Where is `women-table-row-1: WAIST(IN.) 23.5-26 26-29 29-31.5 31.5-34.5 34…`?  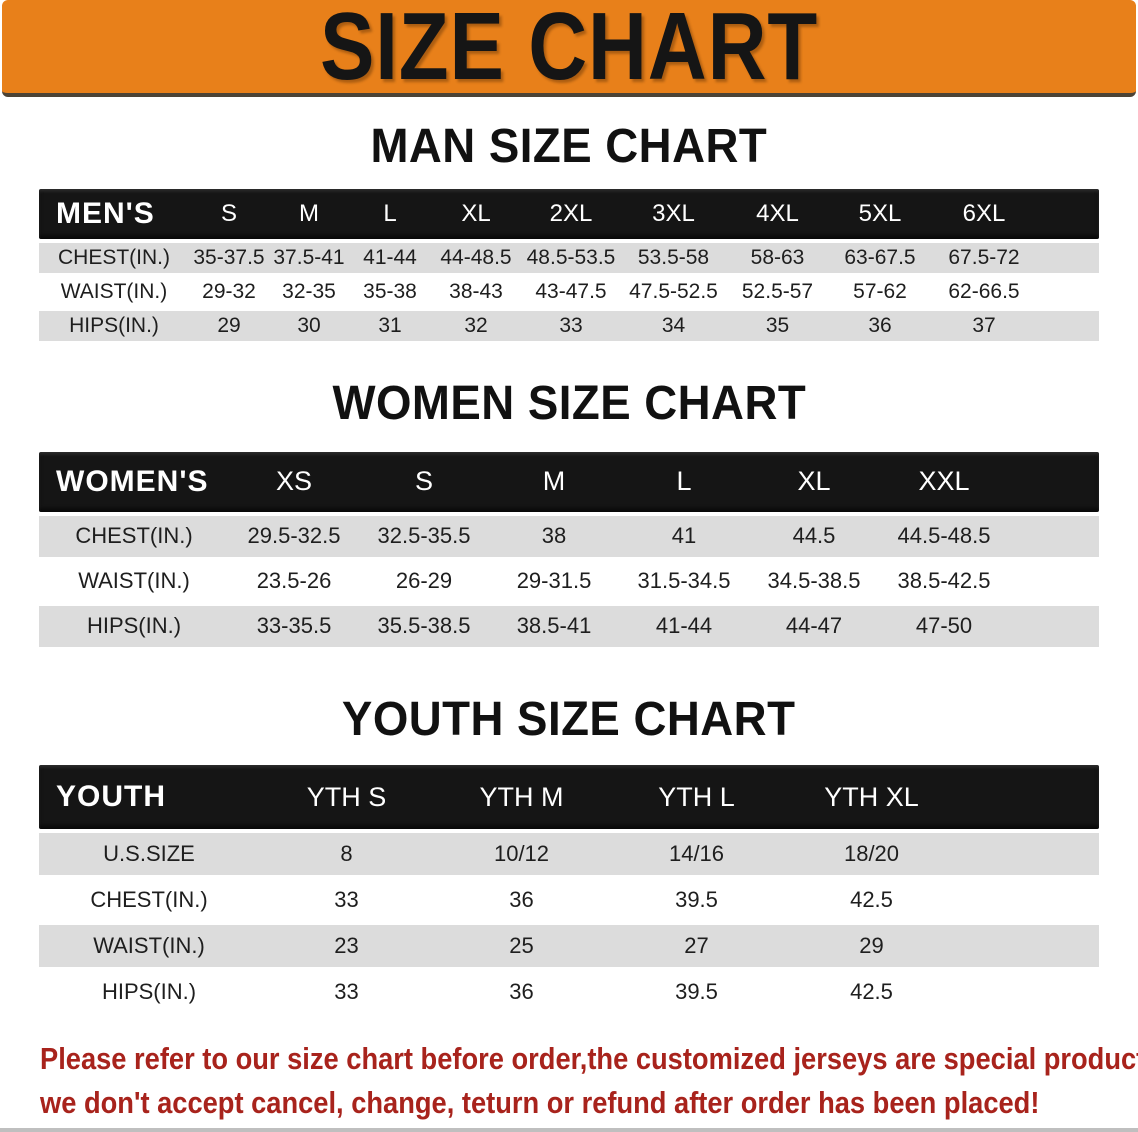
women-table-row-1: WAIST(IN.) 23.5-26 26-29 29-31.5 31.5-34.5 34… is located at coordinates (569, 581).